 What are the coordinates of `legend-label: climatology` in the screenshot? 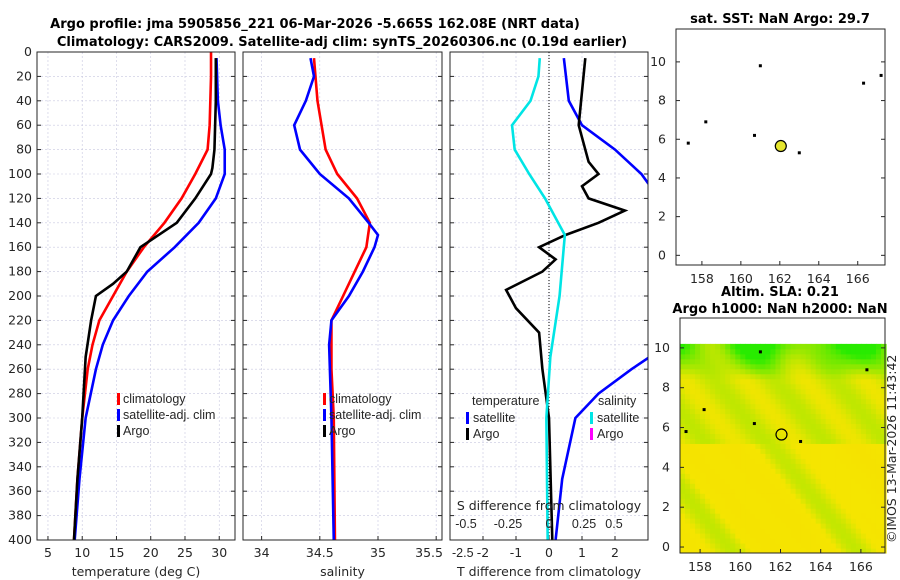 It's located at (154, 399).